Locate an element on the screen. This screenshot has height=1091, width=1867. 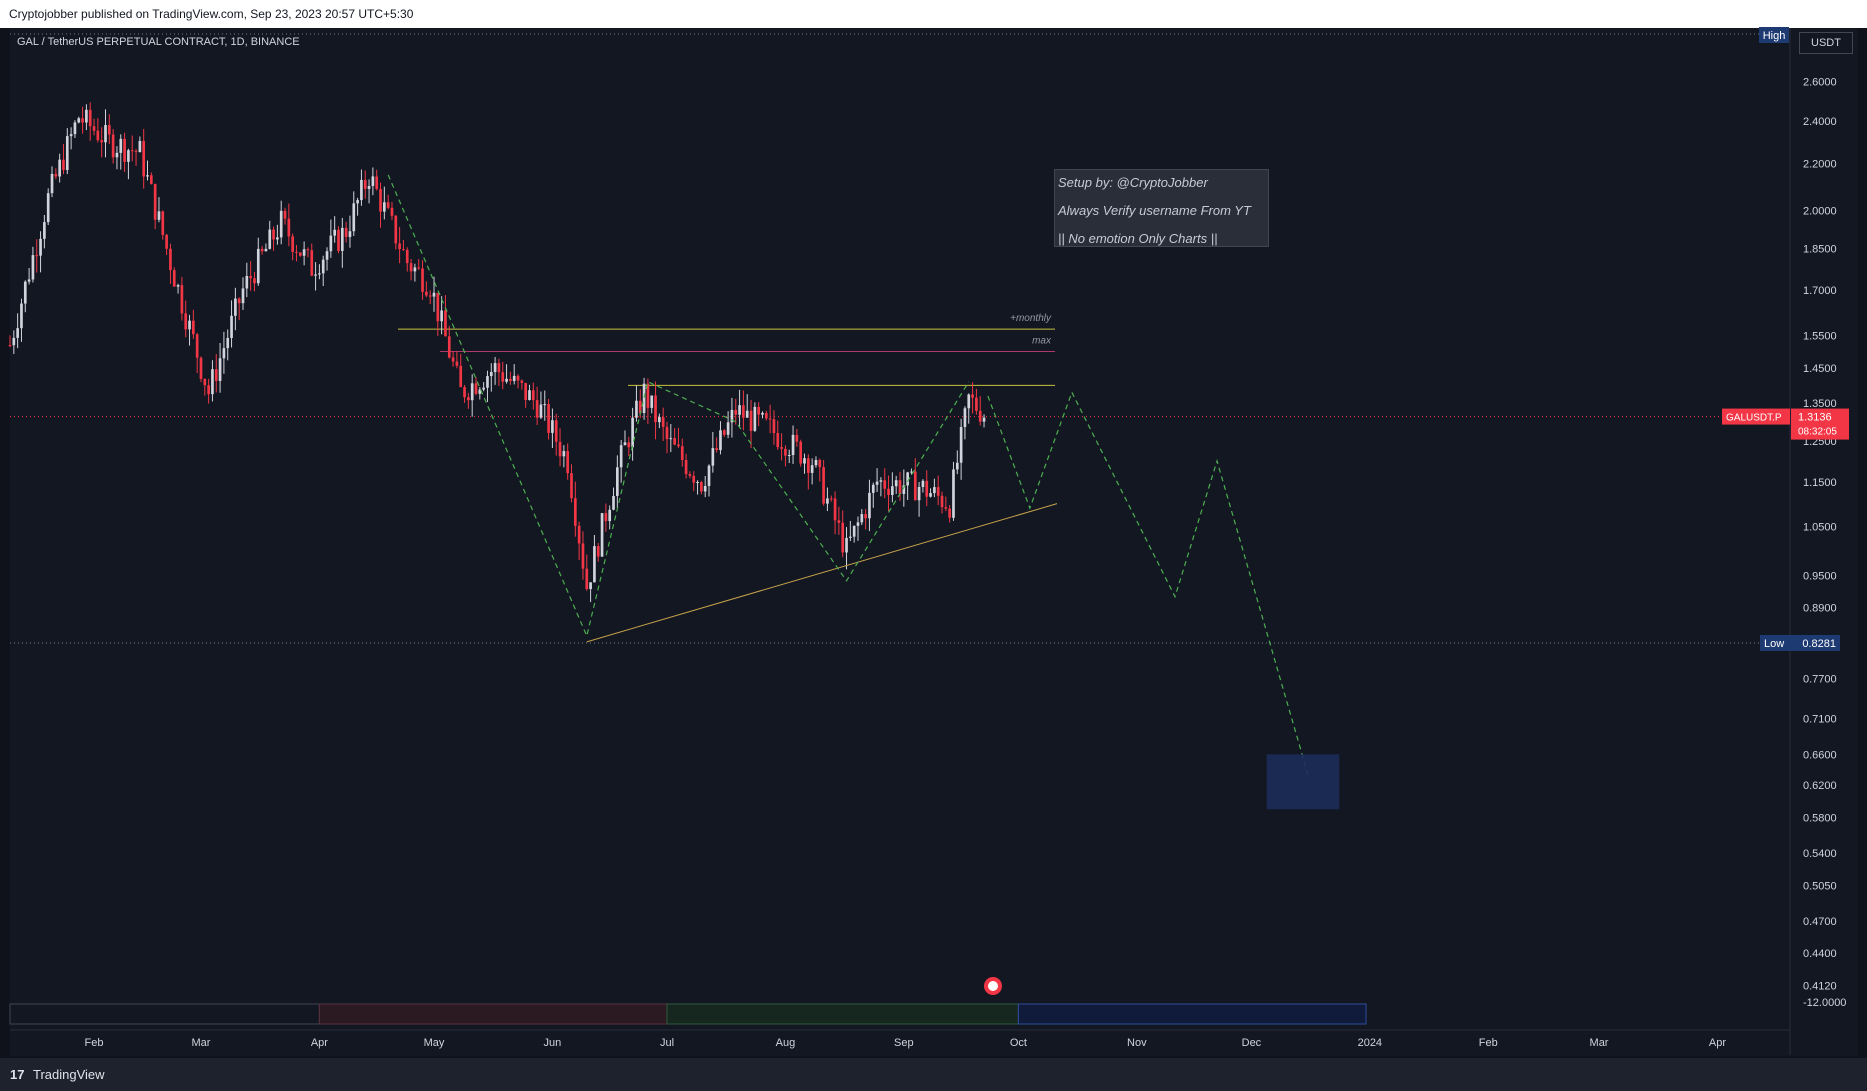
price-tick-label: 0.4400 is located at coordinates (1820, 954).